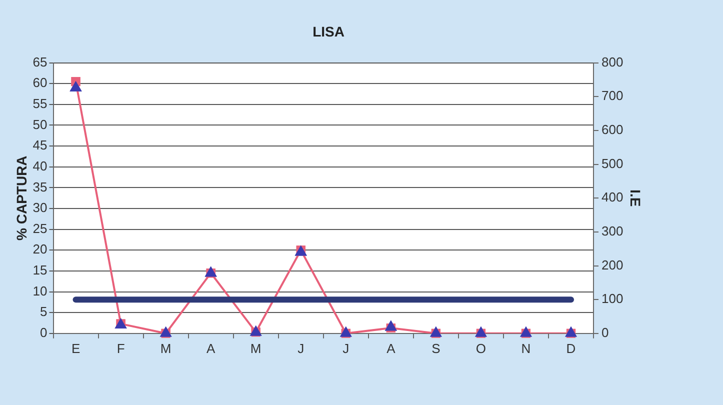 The image size is (723, 405). I want to click on y-tick-label: 15, so click(40, 270).